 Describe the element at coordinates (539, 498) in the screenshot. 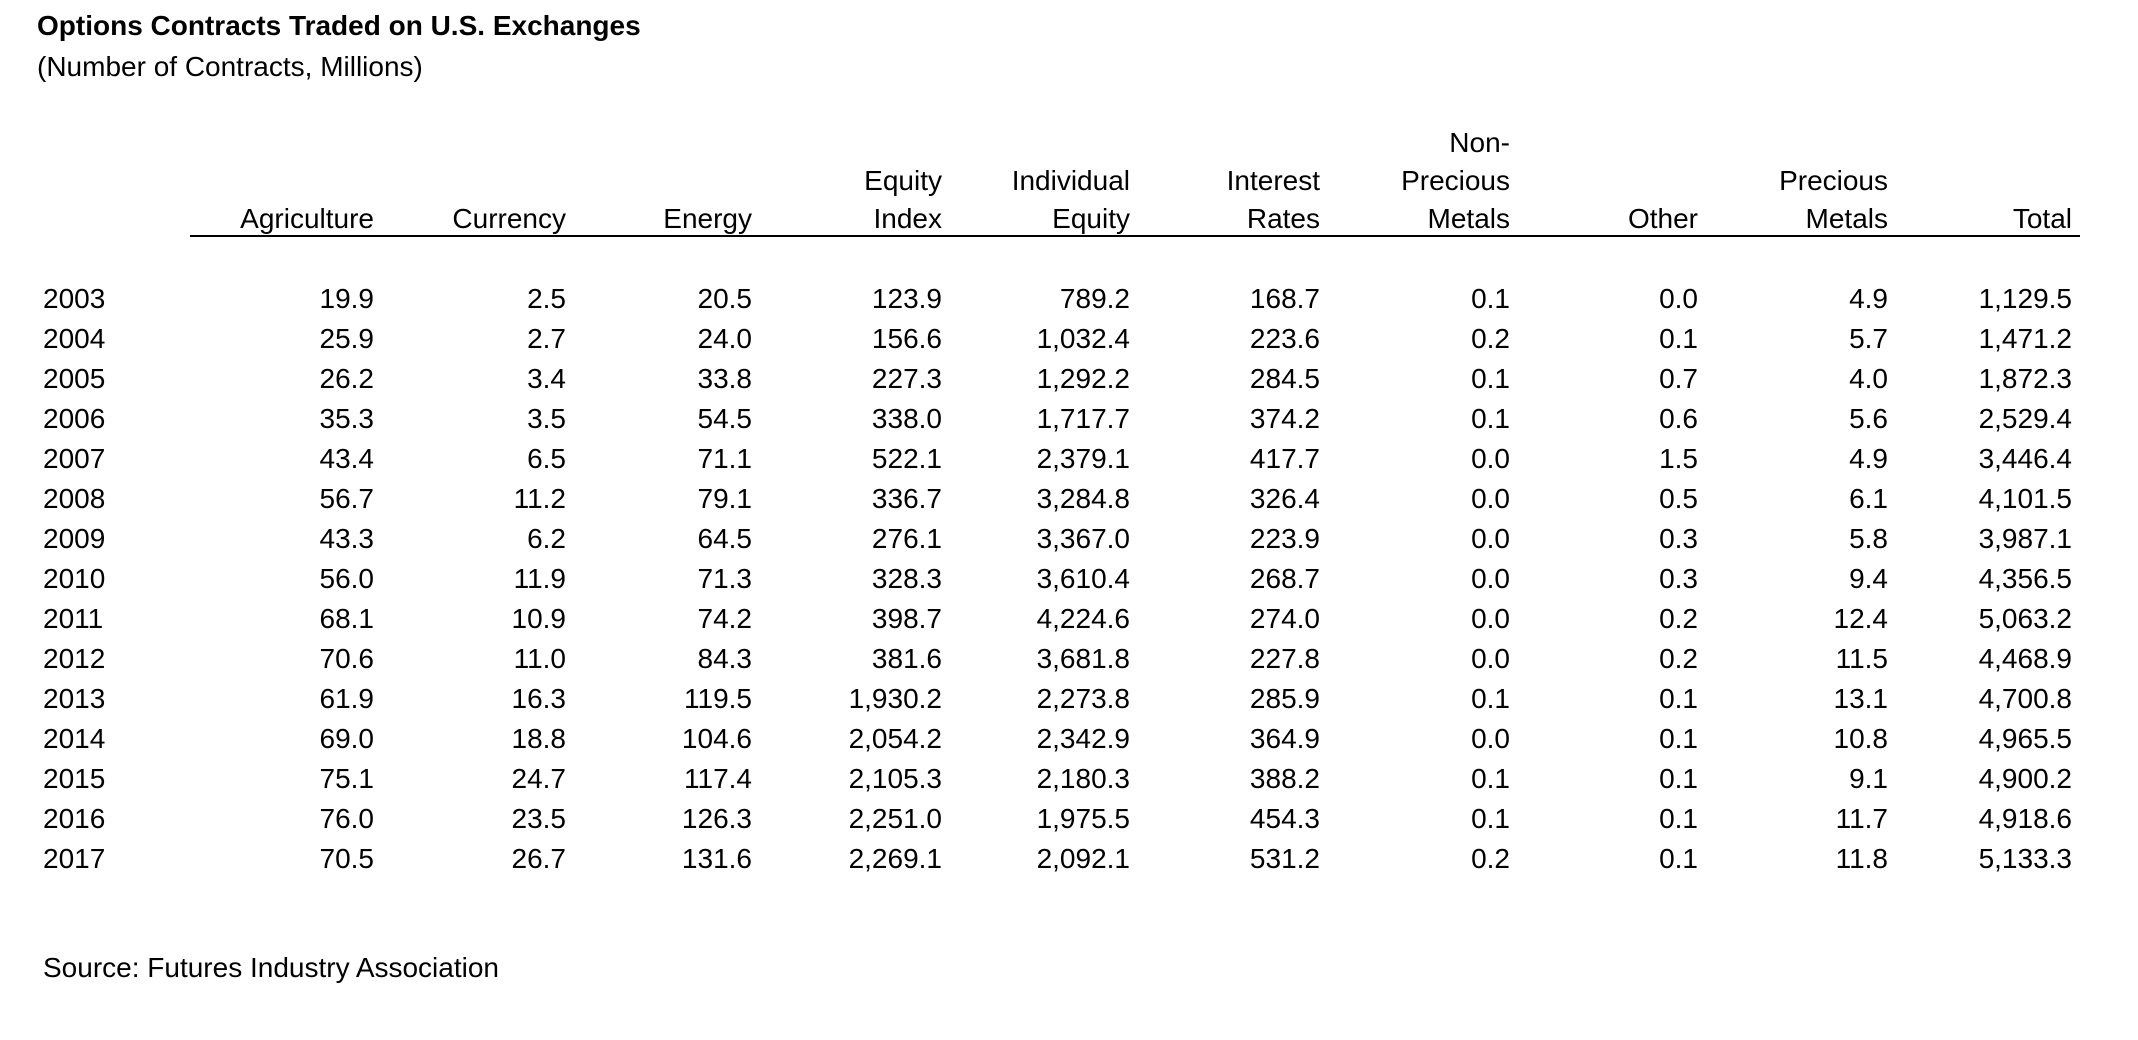

I see `cell-currency: 11.2` at that location.